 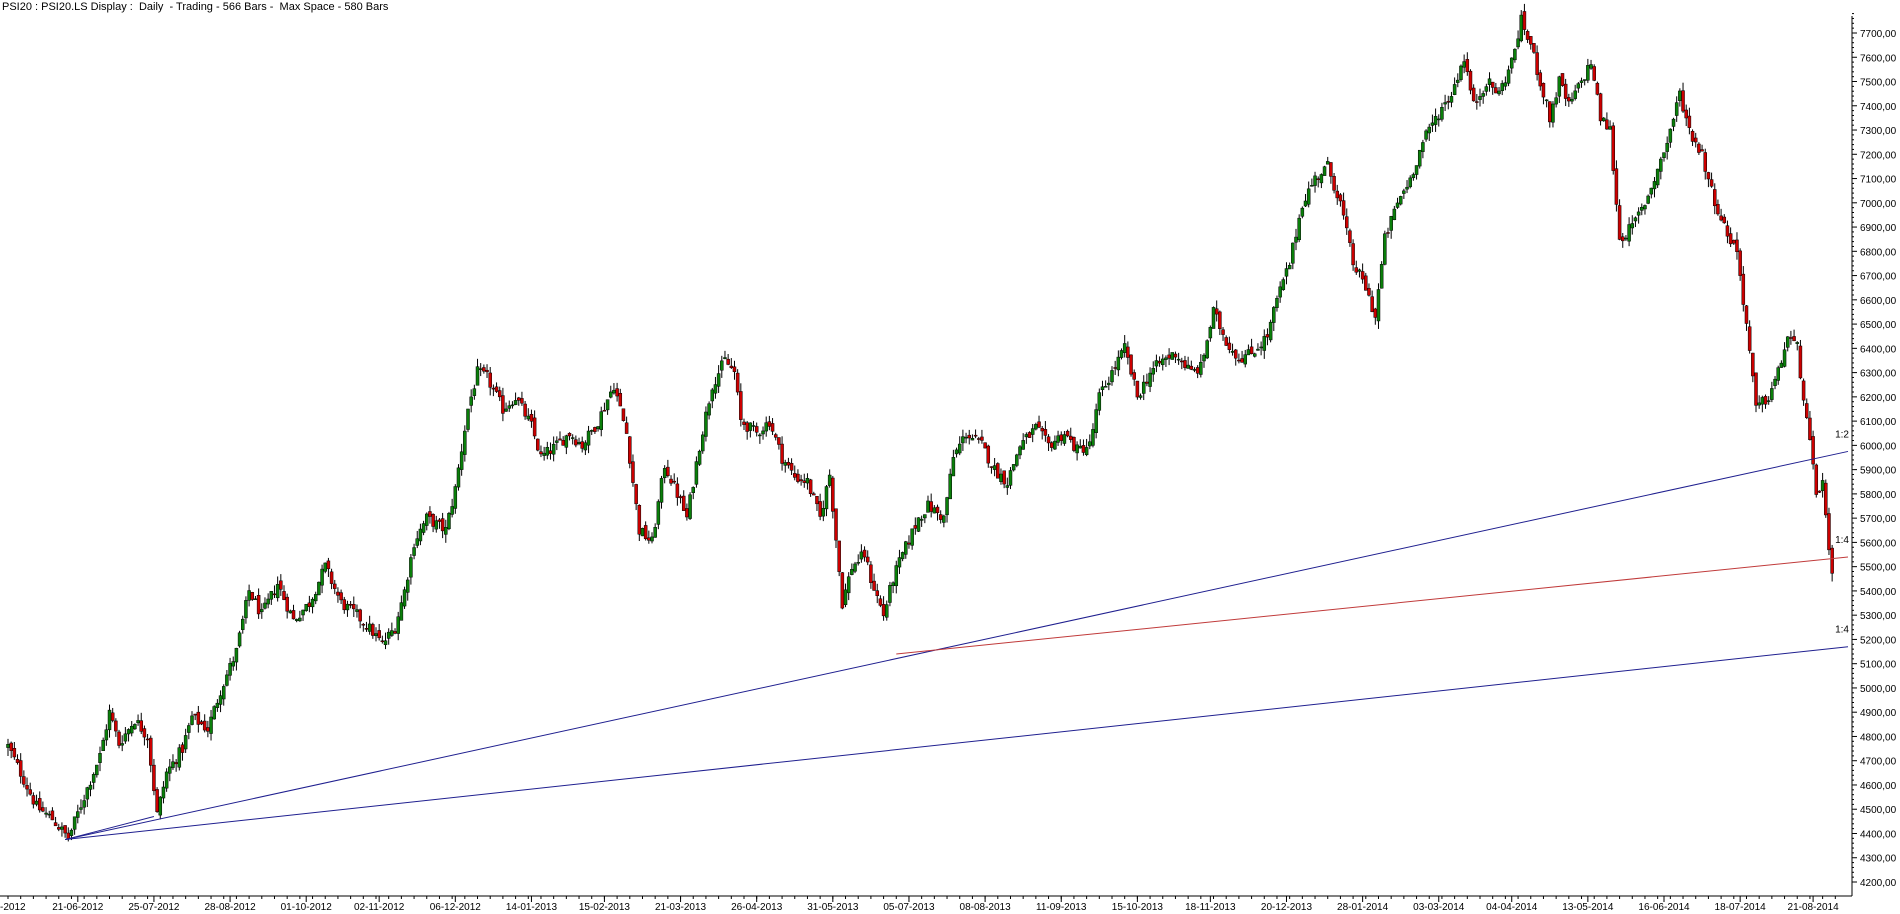 I want to click on date-tick-label: 21-08-2014, so click(x=1814, y=907).